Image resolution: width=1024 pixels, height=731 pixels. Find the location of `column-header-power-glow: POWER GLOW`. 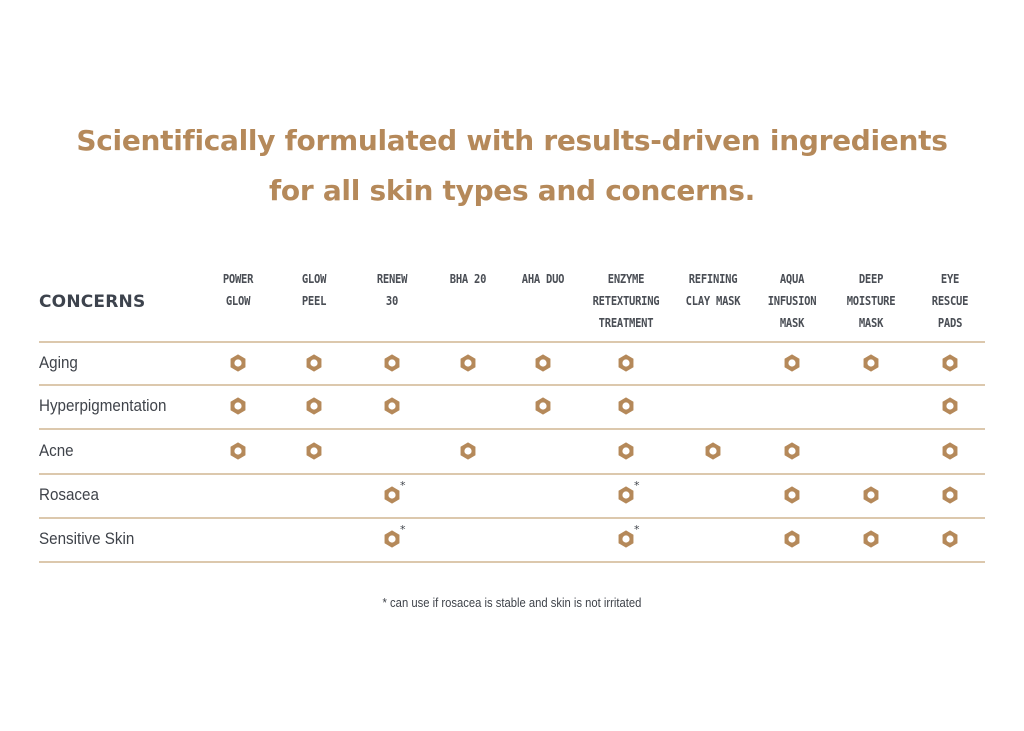

column-header-power-glow: POWER GLOW is located at coordinates (238, 290).